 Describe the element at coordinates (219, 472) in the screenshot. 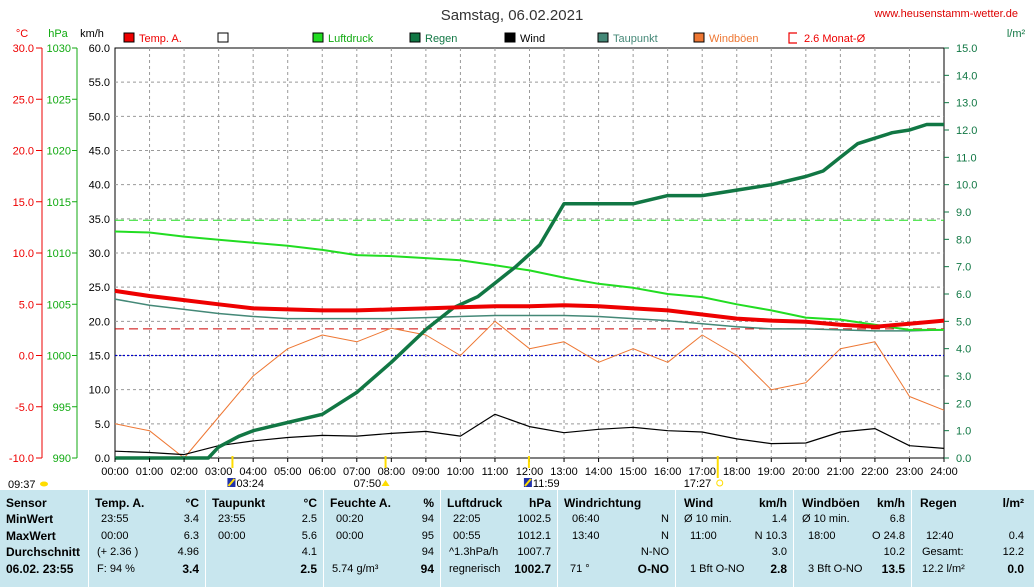

I see `x-tick-label: 03:00` at that location.